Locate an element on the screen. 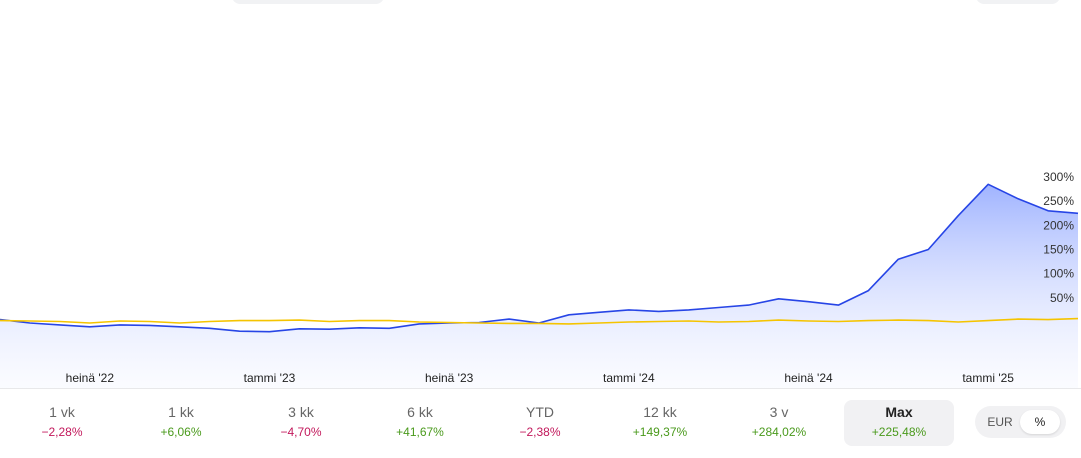 This screenshot has width=1081, height=458. y-tick-label: 300% is located at coordinates (1058, 177).